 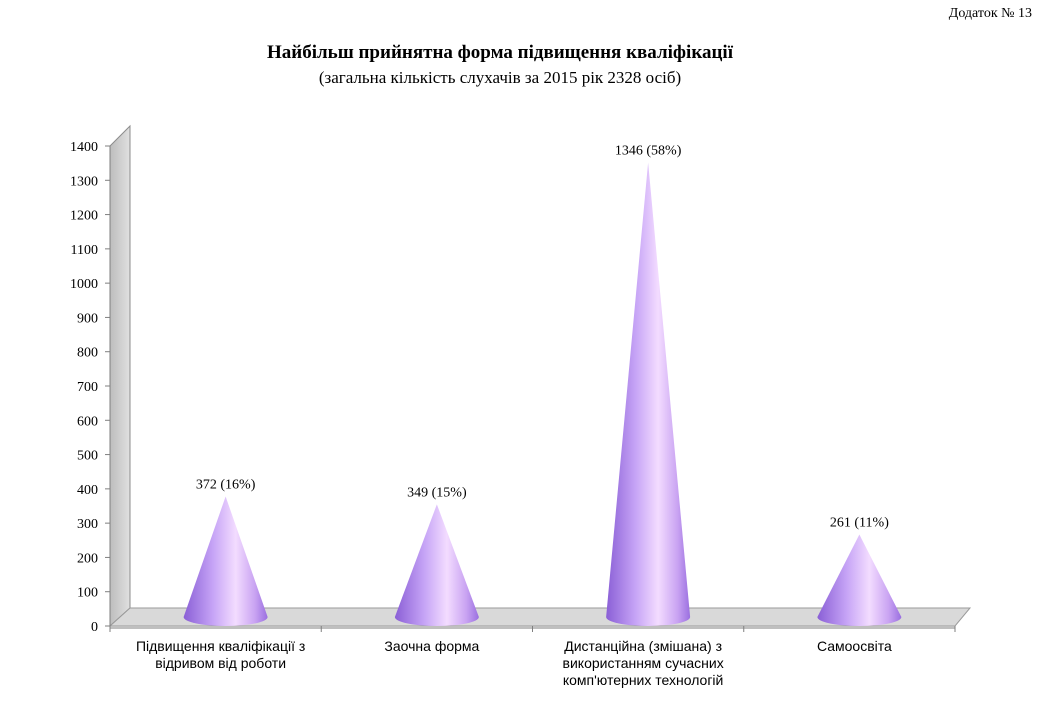 I want to click on appendix-label: Додаток № 13, so click(x=990, y=13).